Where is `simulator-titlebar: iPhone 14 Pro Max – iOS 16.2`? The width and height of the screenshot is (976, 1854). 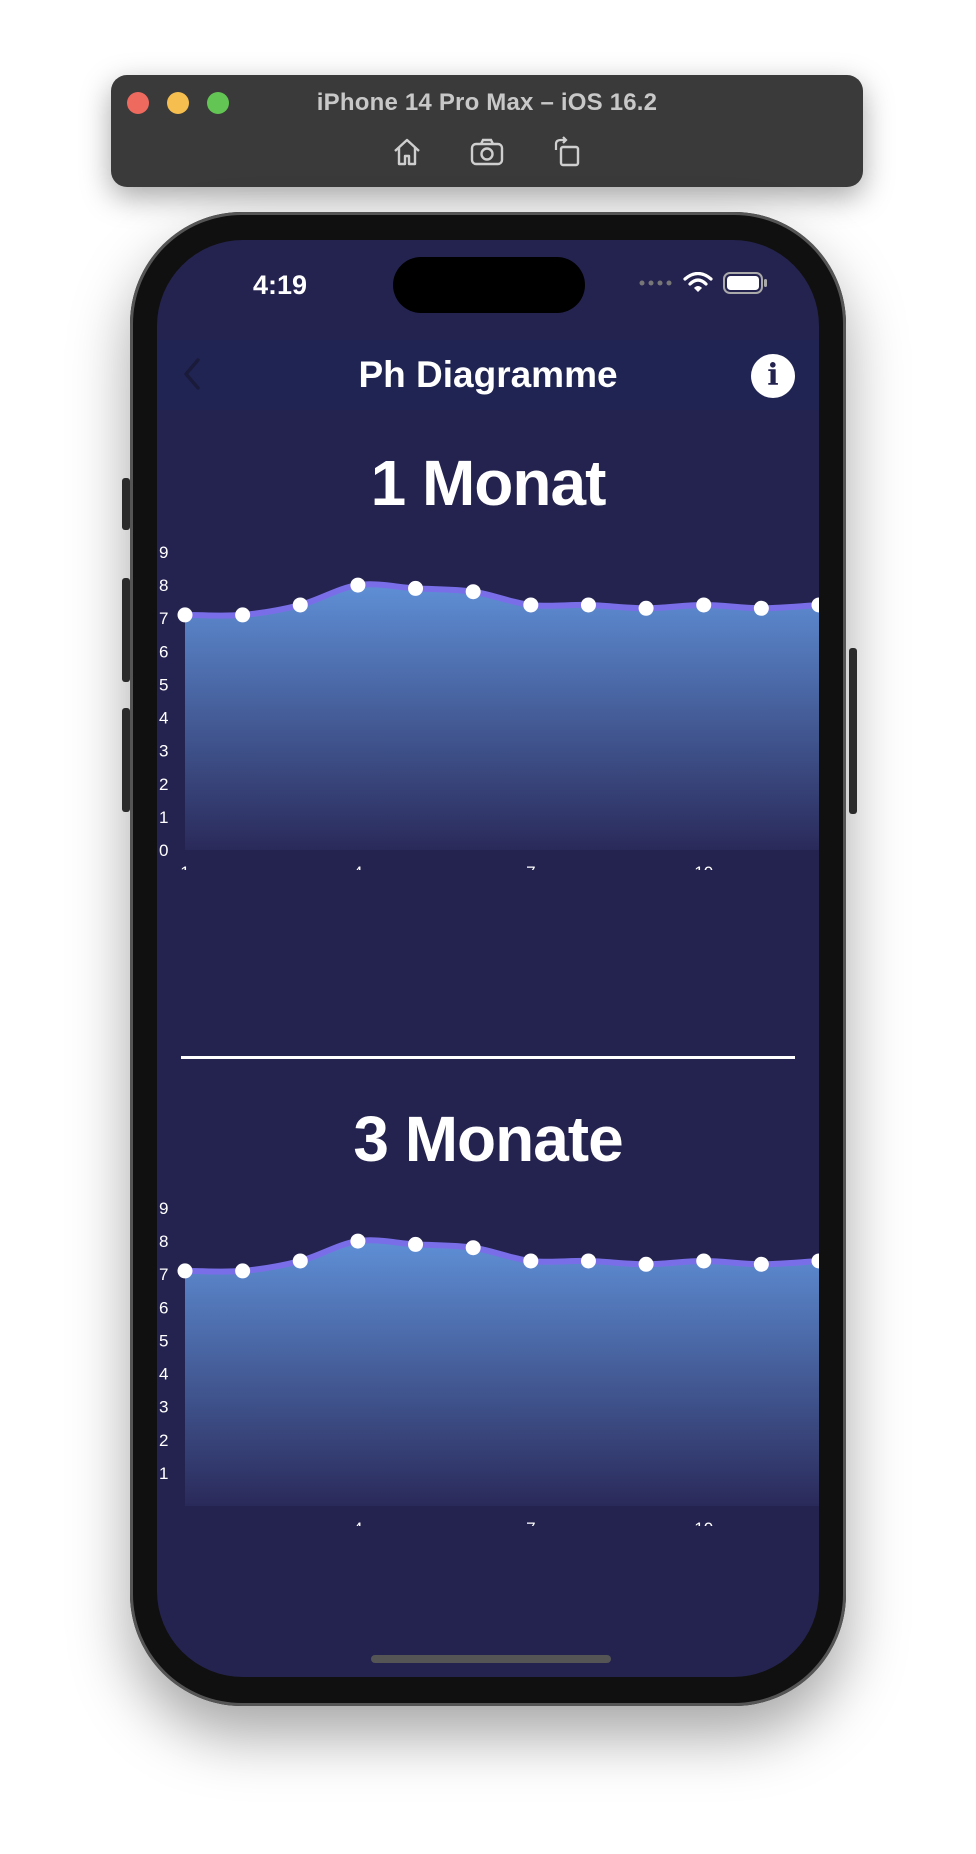 simulator-titlebar: iPhone 14 Pro Max – iOS 16.2 is located at coordinates (487, 131).